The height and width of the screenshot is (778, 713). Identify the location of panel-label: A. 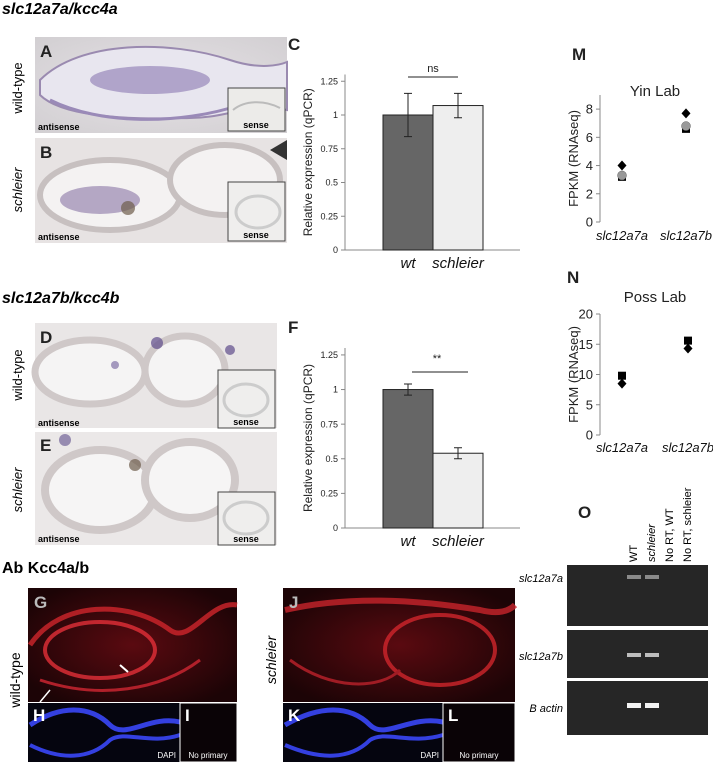
(46, 51).